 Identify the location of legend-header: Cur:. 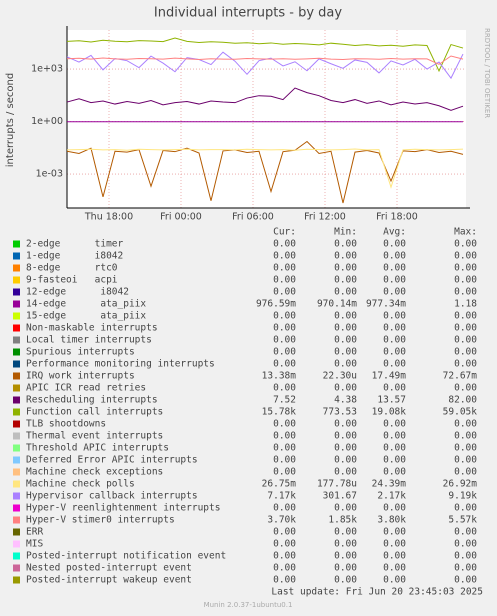
(284, 232).